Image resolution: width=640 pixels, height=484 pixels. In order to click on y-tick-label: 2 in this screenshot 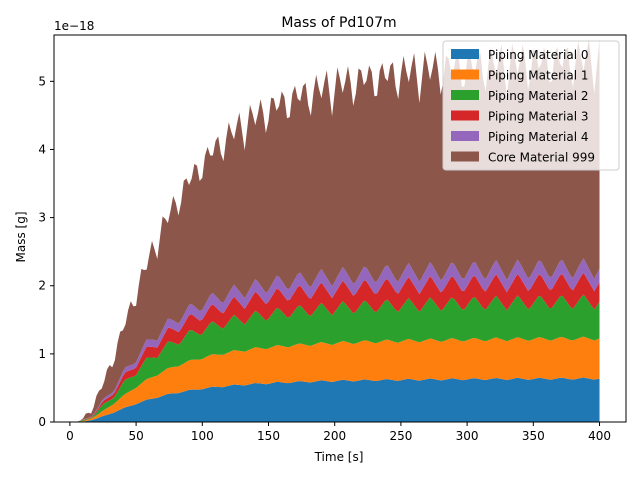, I will do `click(42, 286)`.